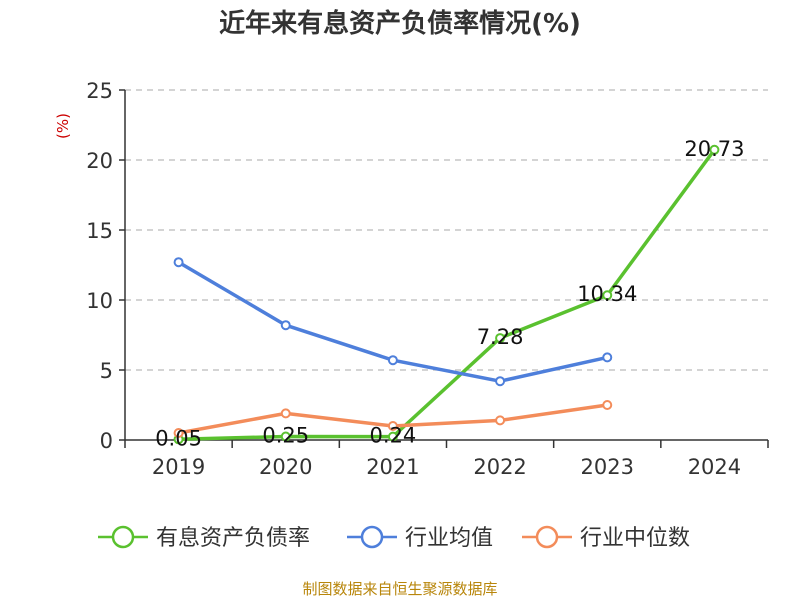 The image size is (800, 600). Describe the element at coordinates (63, 126) in the screenshot. I see `y-axis-label: (%)` at that location.